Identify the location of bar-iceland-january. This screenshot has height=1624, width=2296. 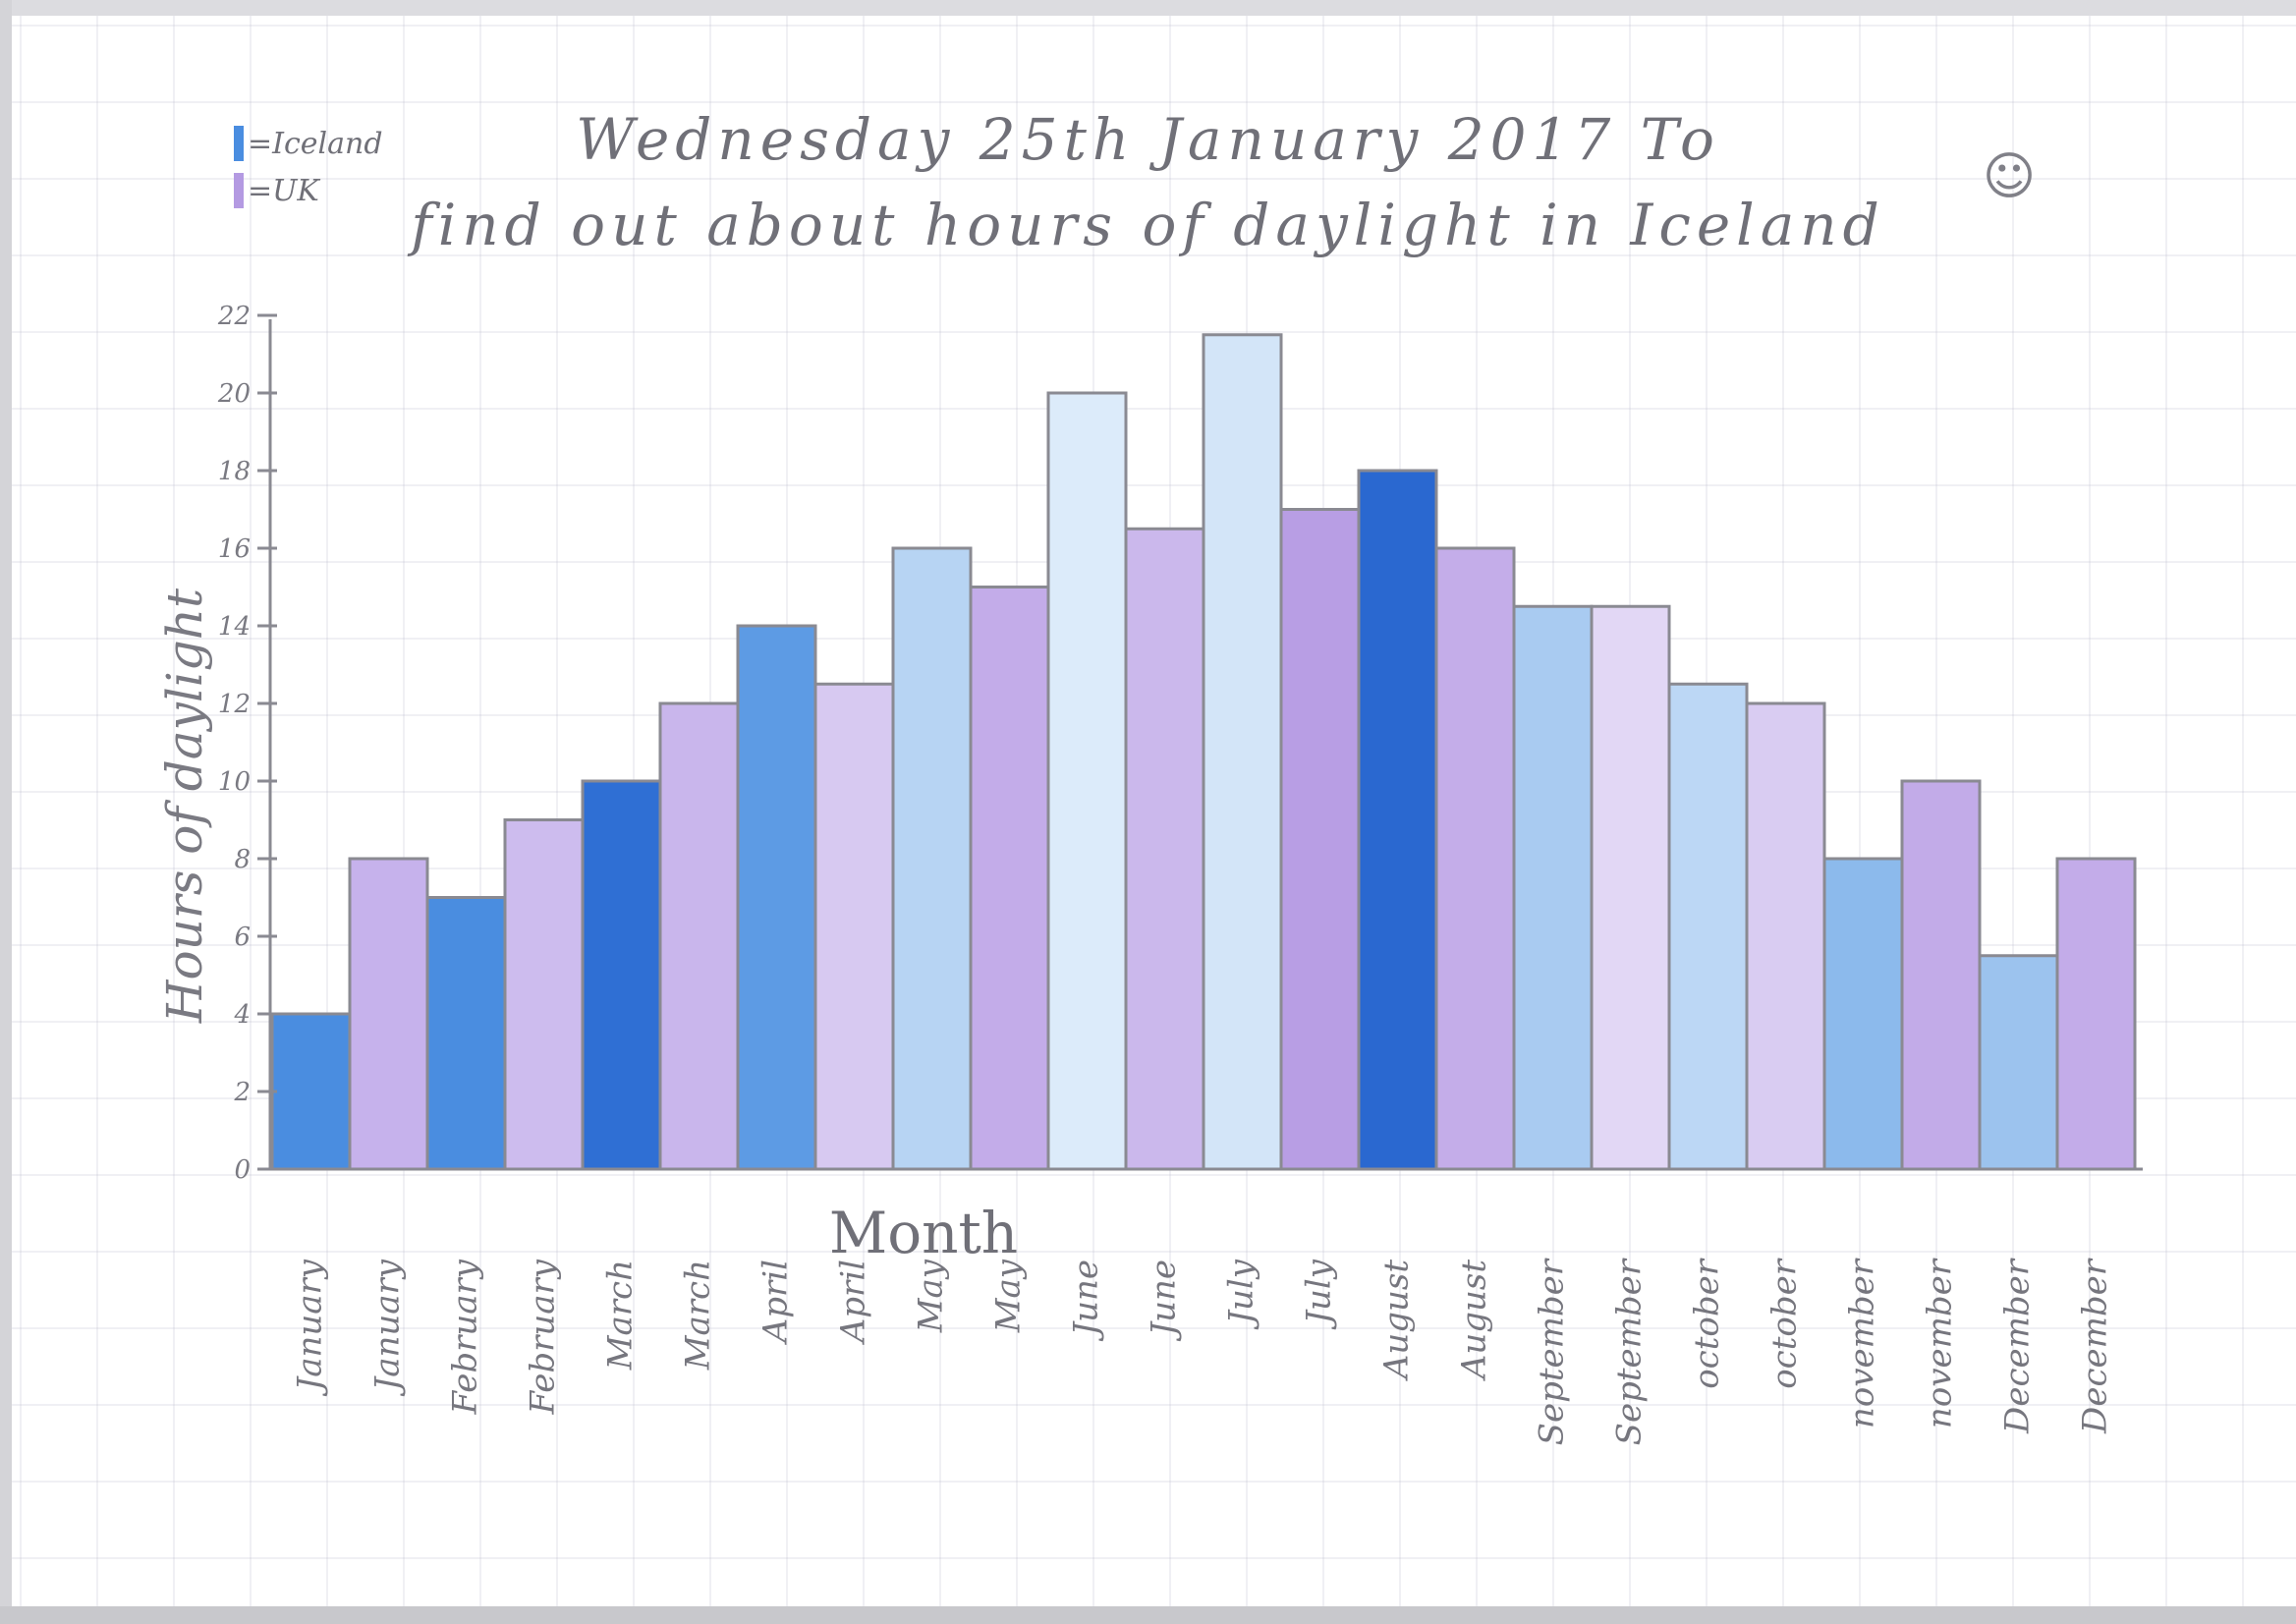
(311, 1091).